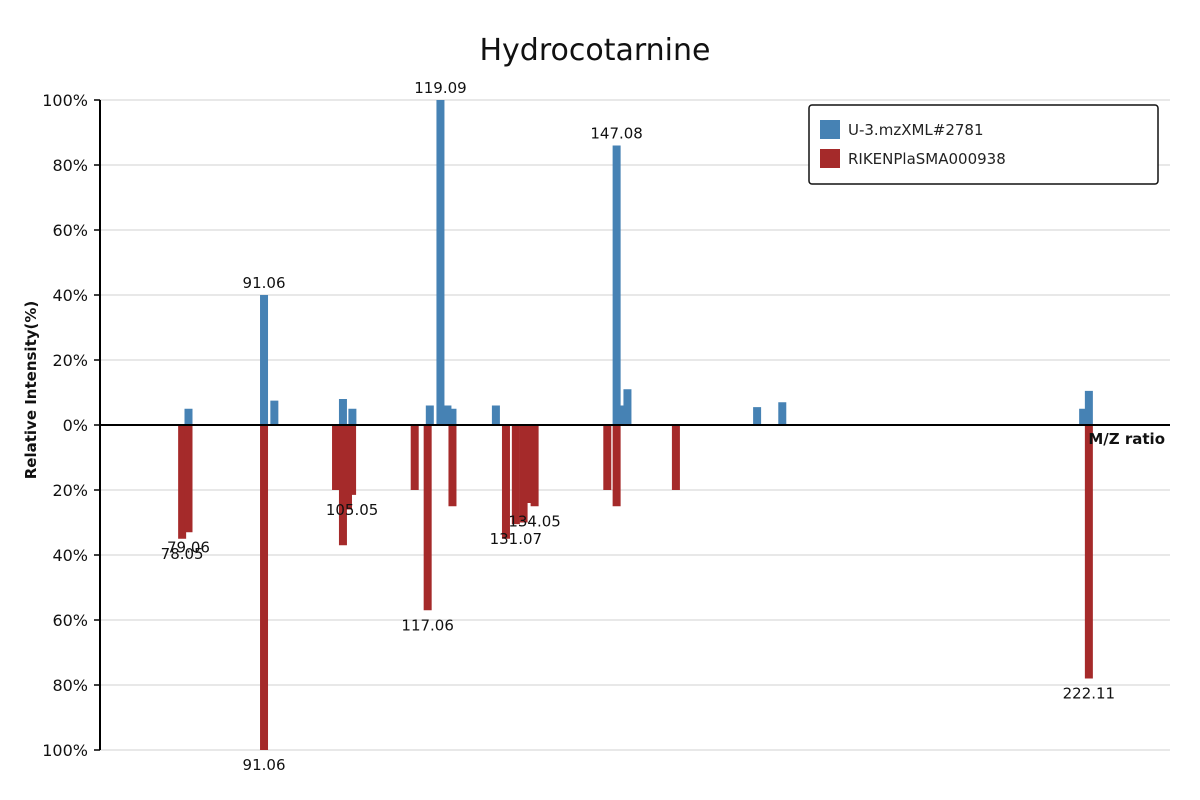 This screenshot has width=1200, height=800. Describe the element at coordinates (594, 50) in the screenshot. I see `chart-title: Hydrocotarnine` at that location.